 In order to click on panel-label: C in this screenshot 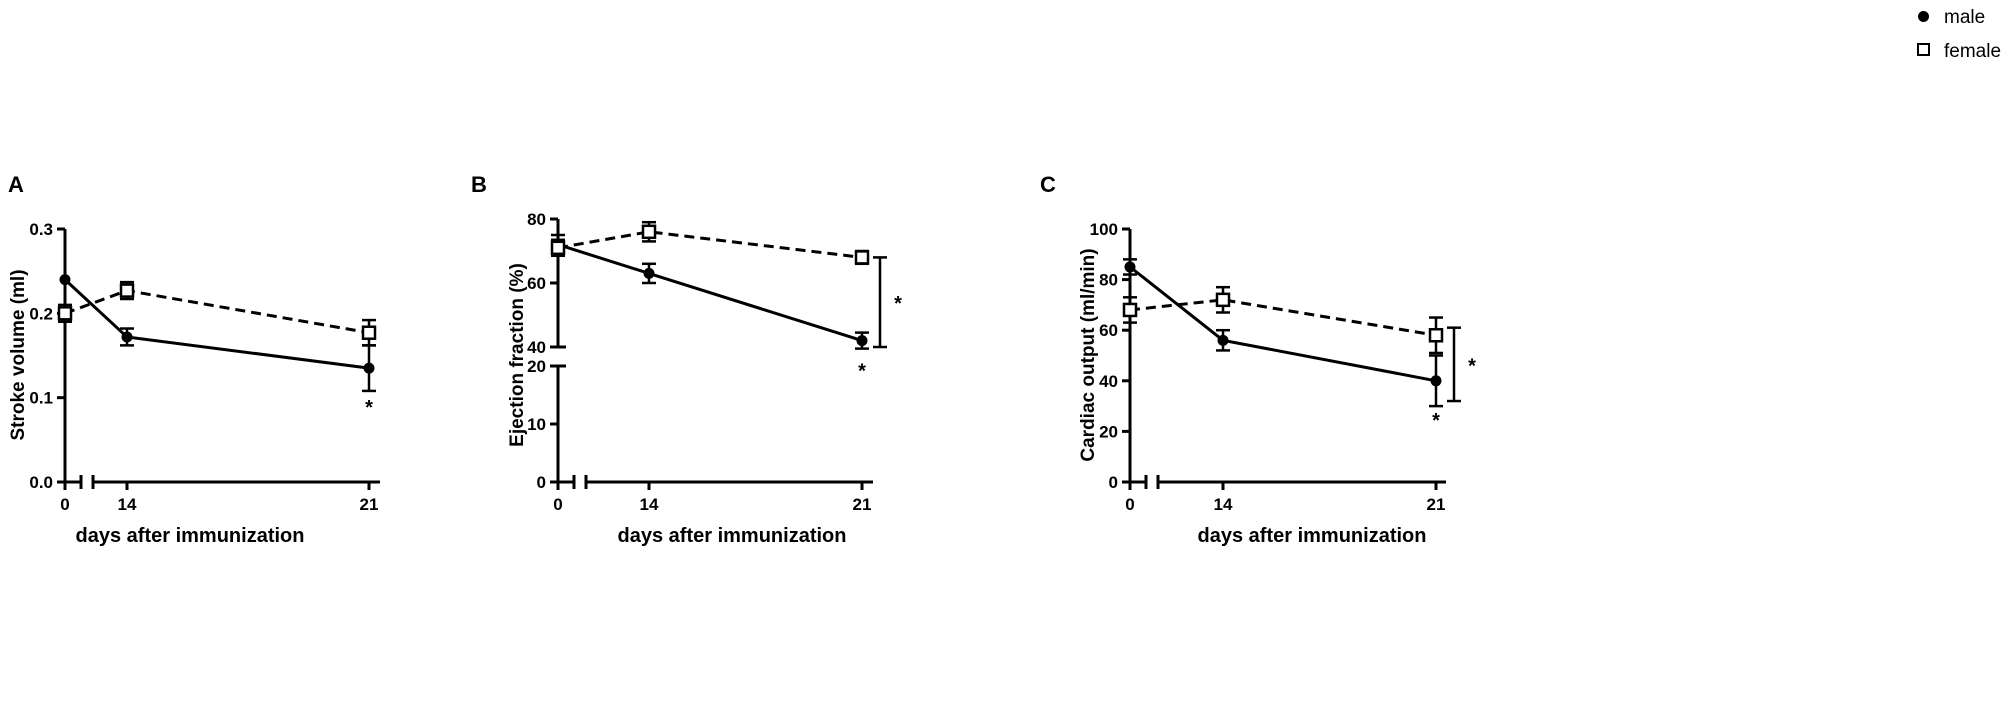, I will do `click(1048, 184)`.